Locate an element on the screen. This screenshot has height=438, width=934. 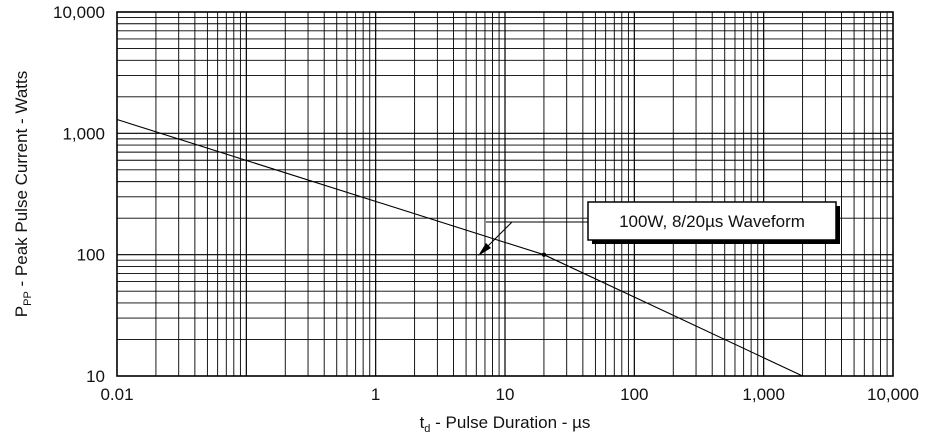
x-tick-labels: 0.01 1 10 100 1,000 10,000 is located at coordinates (509, 394).